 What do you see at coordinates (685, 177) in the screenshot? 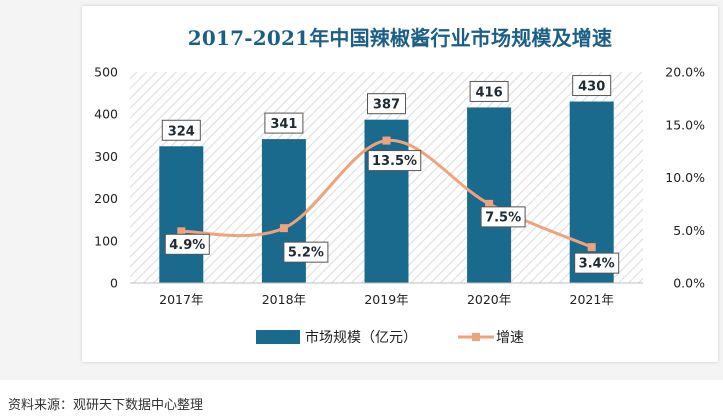
I see `y-right-tick-label: 10.0%` at bounding box center [685, 177].